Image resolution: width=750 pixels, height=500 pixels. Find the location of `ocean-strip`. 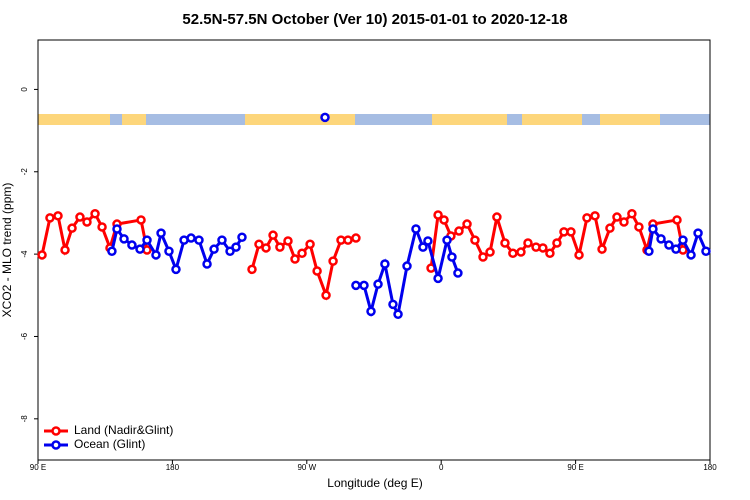

ocean-strip is located at coordinates (374, 119).